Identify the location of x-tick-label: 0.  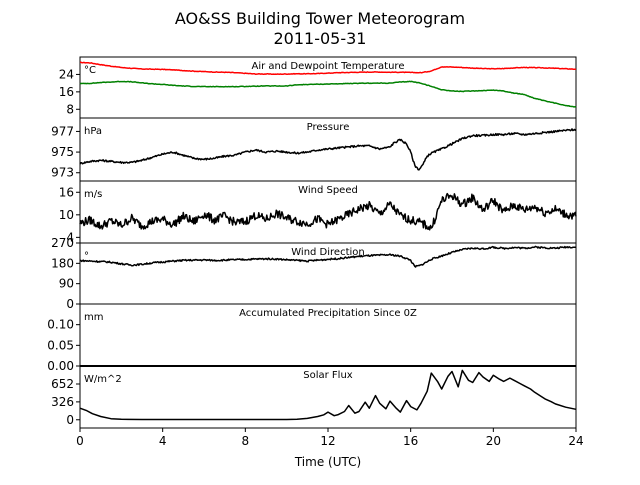
(80, 441).